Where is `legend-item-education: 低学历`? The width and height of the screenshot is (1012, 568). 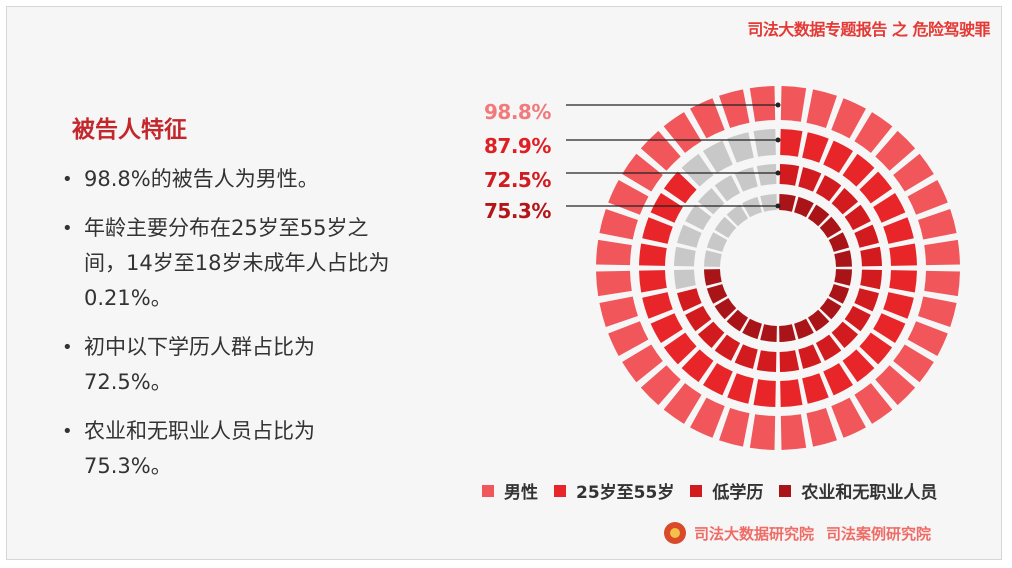
legend-item-education: 低学历 is located at coordinates (726, 490).